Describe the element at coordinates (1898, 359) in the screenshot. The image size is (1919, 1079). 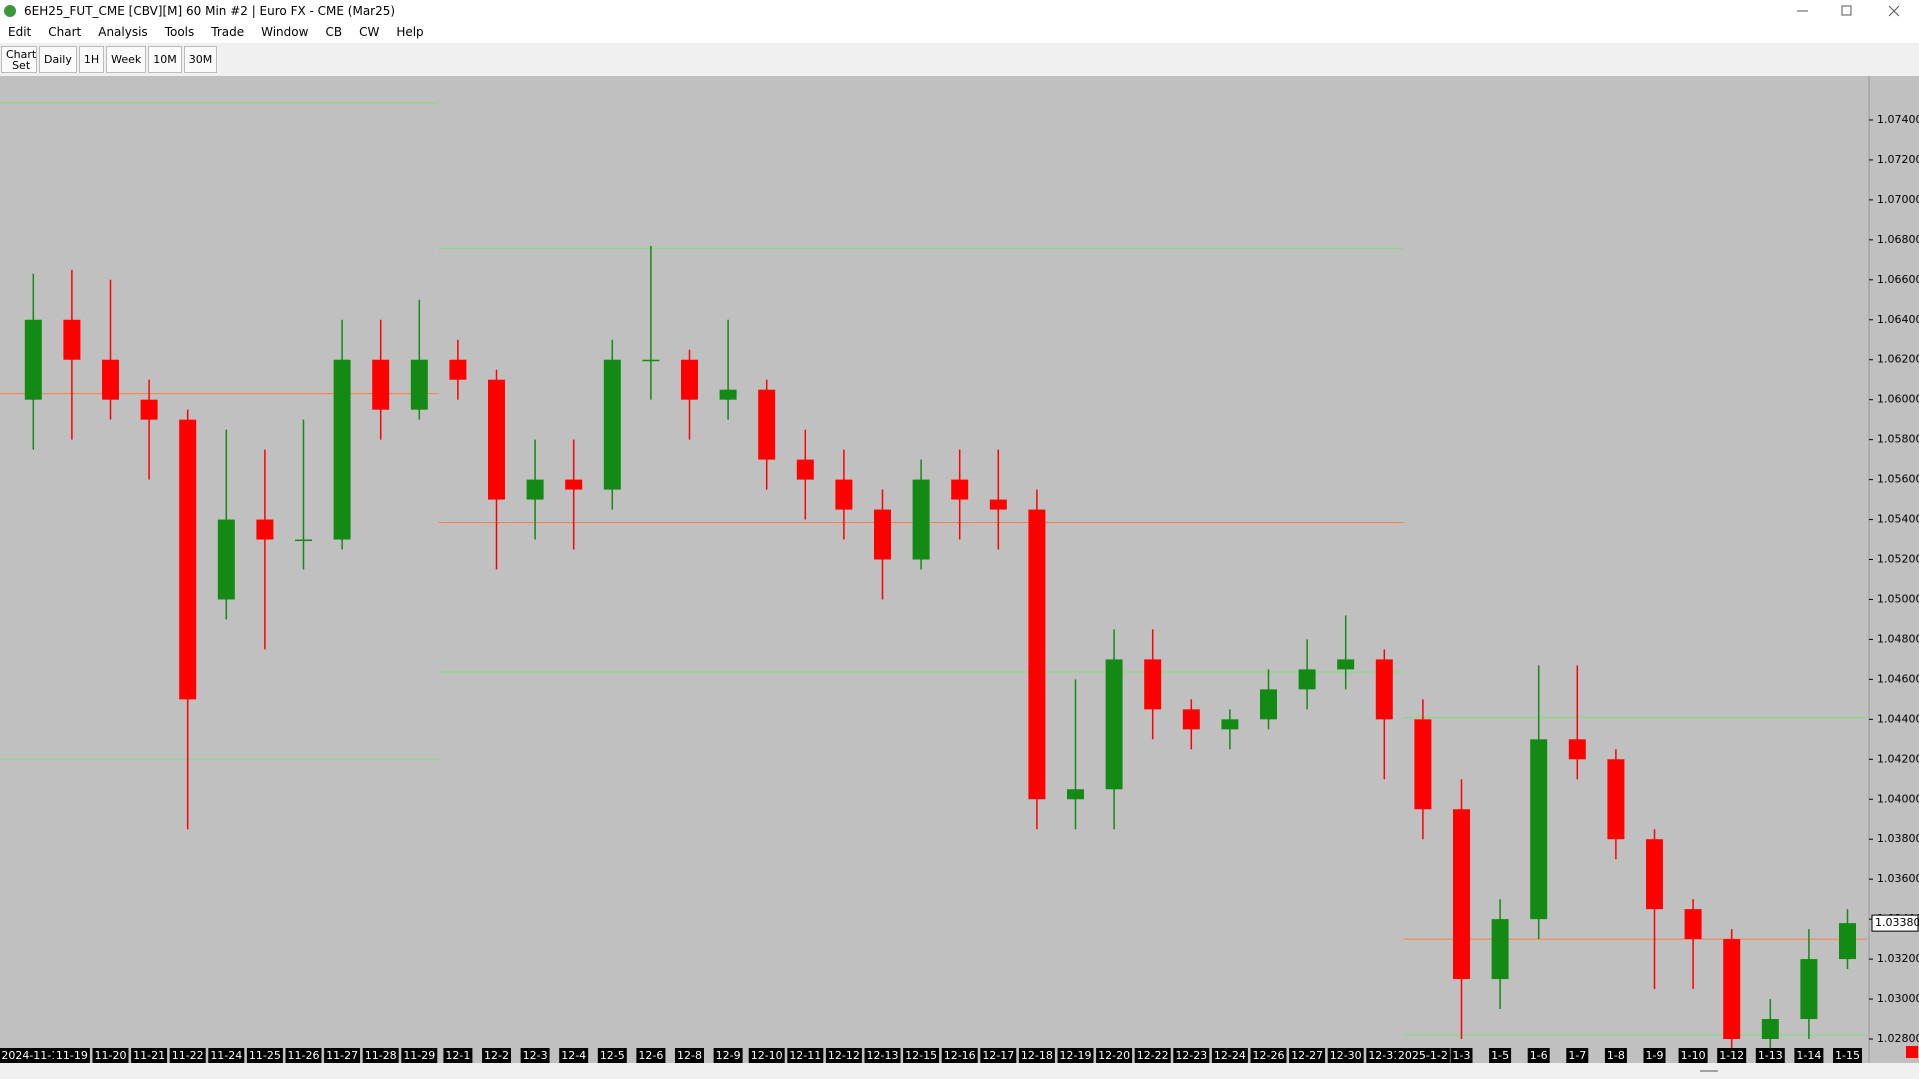
I see `y-tick-label: 1.06200` at that location.